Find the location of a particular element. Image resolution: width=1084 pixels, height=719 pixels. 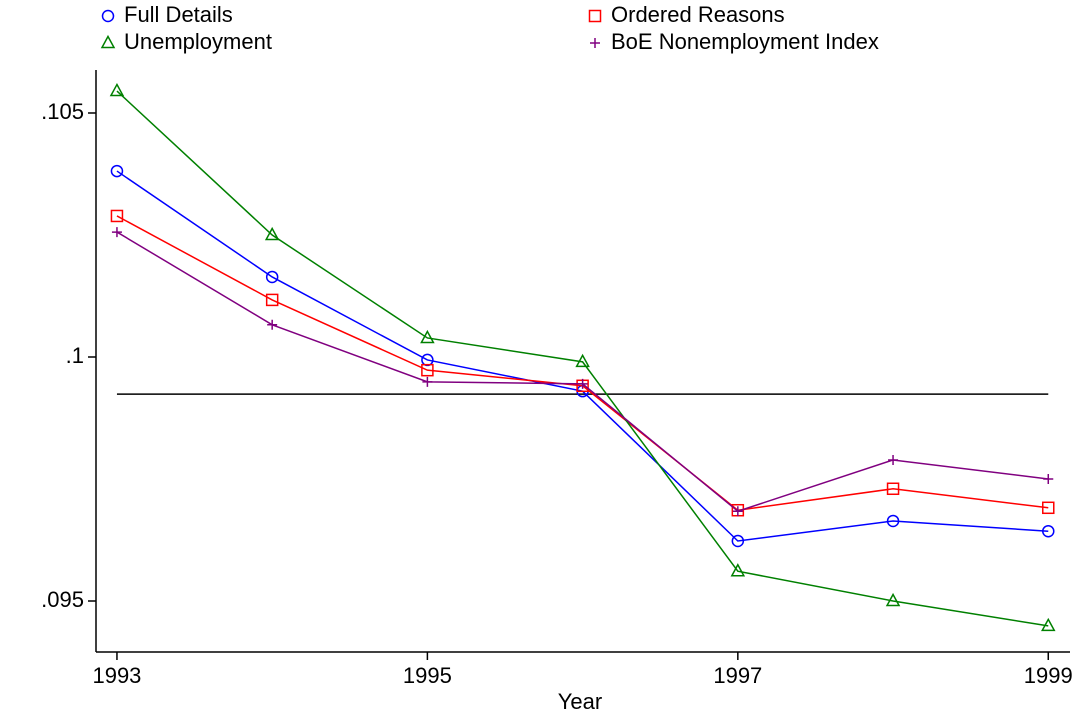

x-tick-label: 1995 is located at coordinates (427, 675).